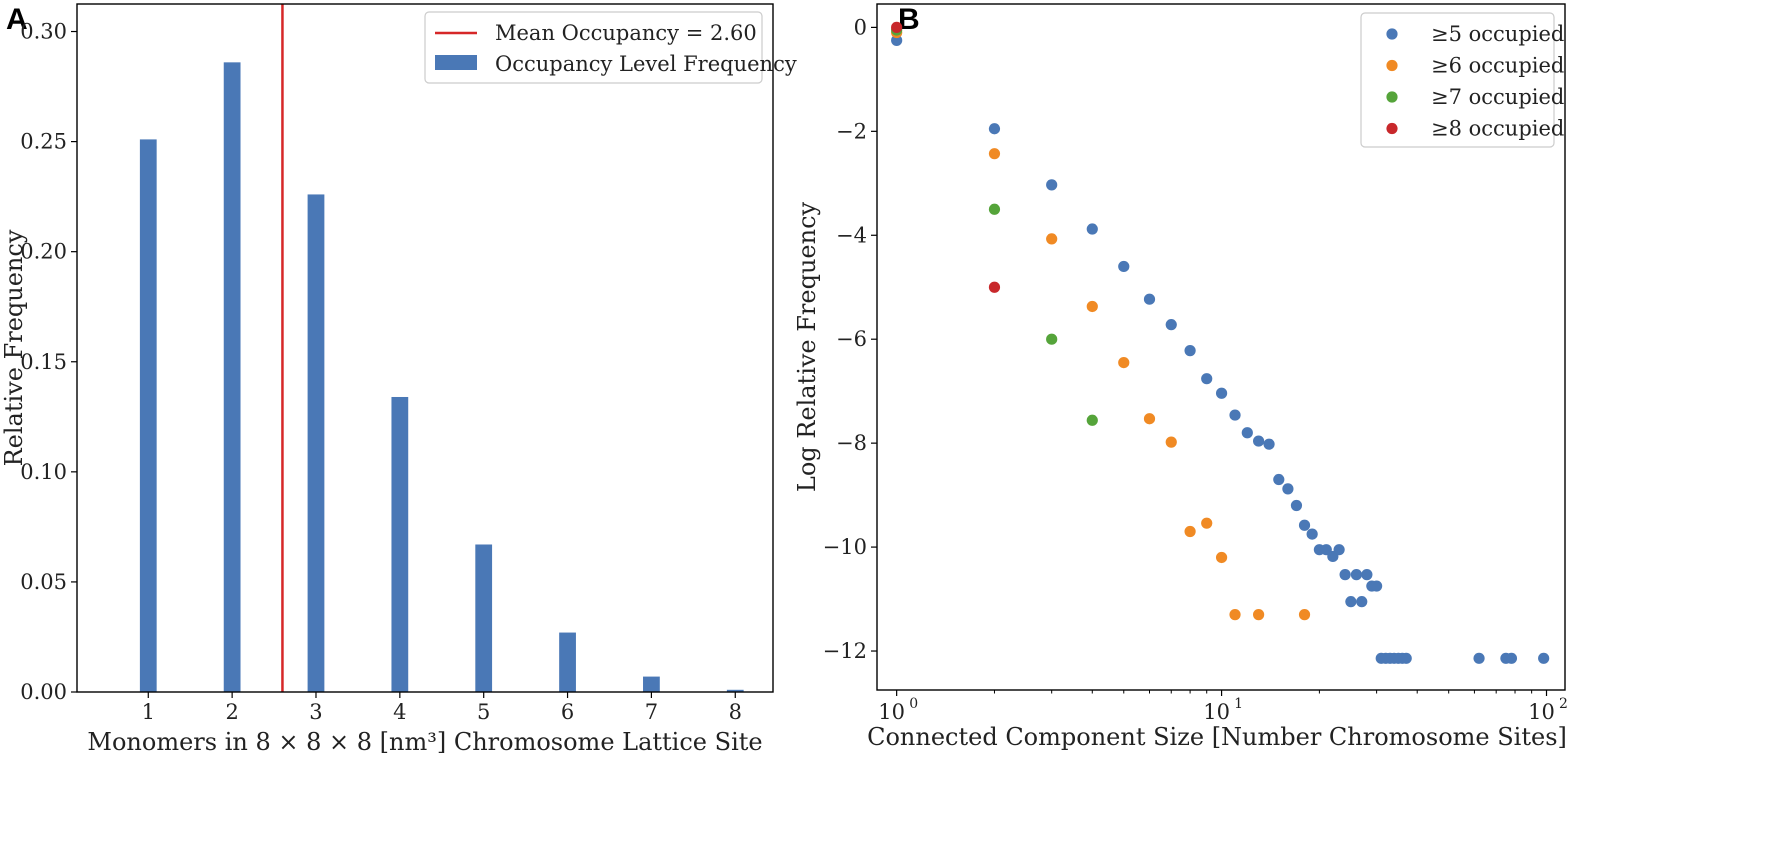 This screenshot has width=1772, height=856. I want to click on x-tick-label: 7, so click(651, 712).